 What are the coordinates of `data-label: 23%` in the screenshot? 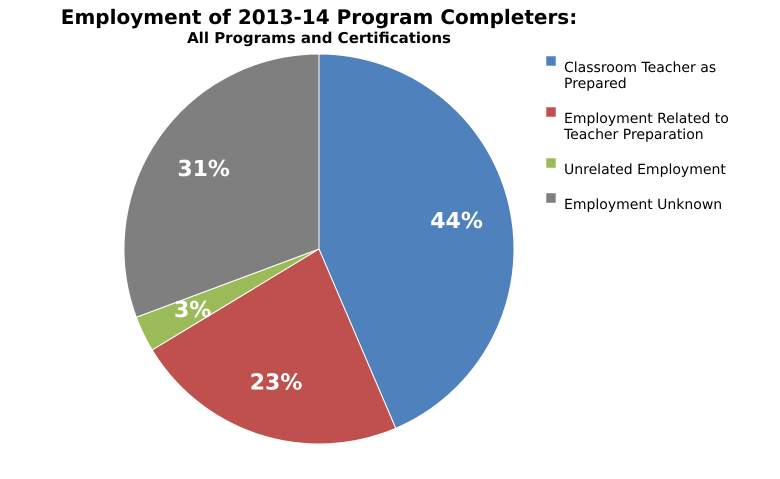 It's located at (276, 383).